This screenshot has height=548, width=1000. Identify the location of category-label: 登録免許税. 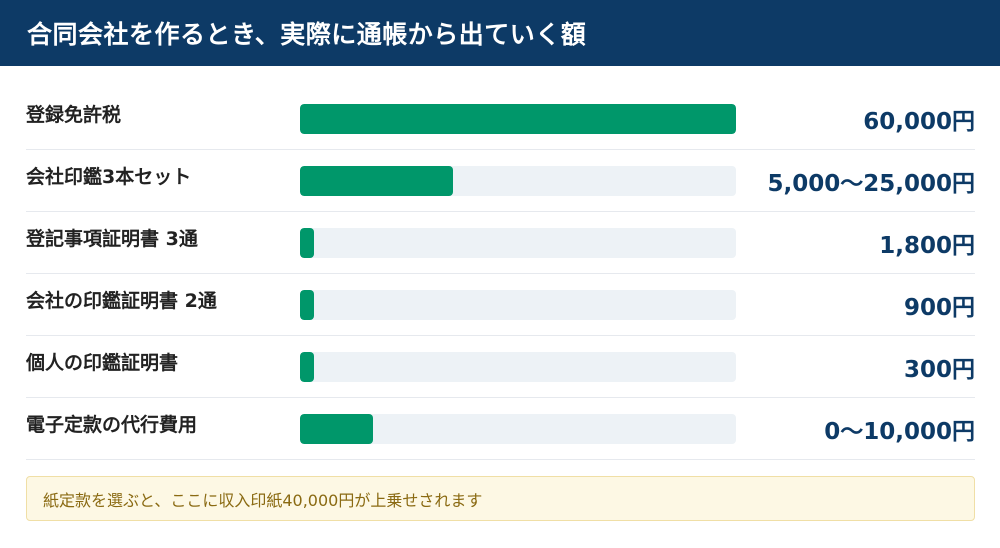
(74, 115).